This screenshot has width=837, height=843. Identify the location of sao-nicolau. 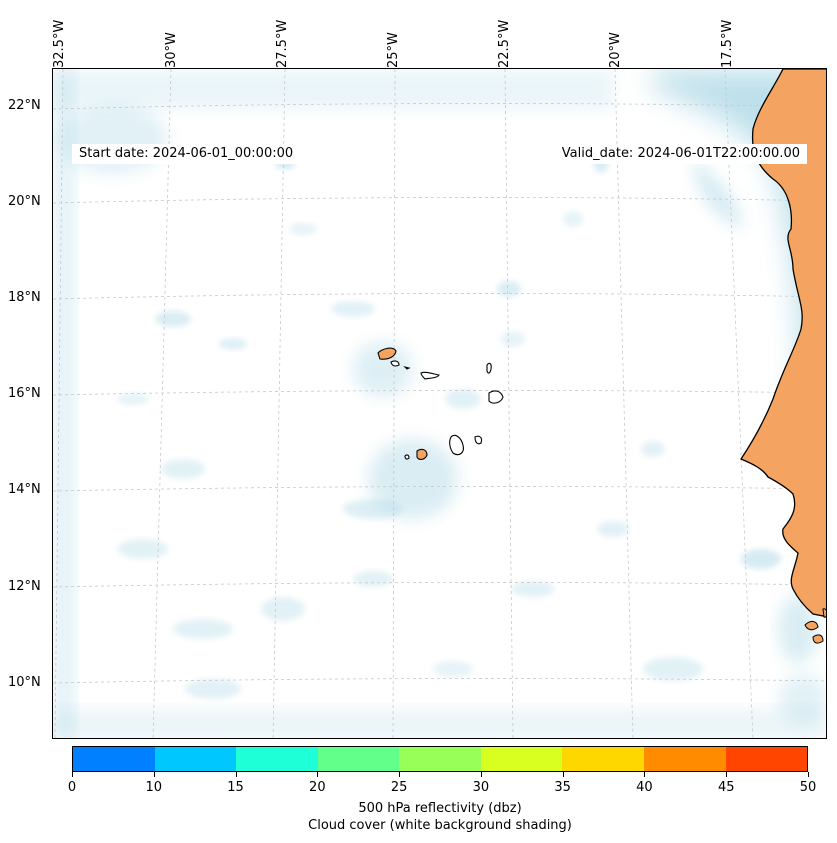
(430, 375).